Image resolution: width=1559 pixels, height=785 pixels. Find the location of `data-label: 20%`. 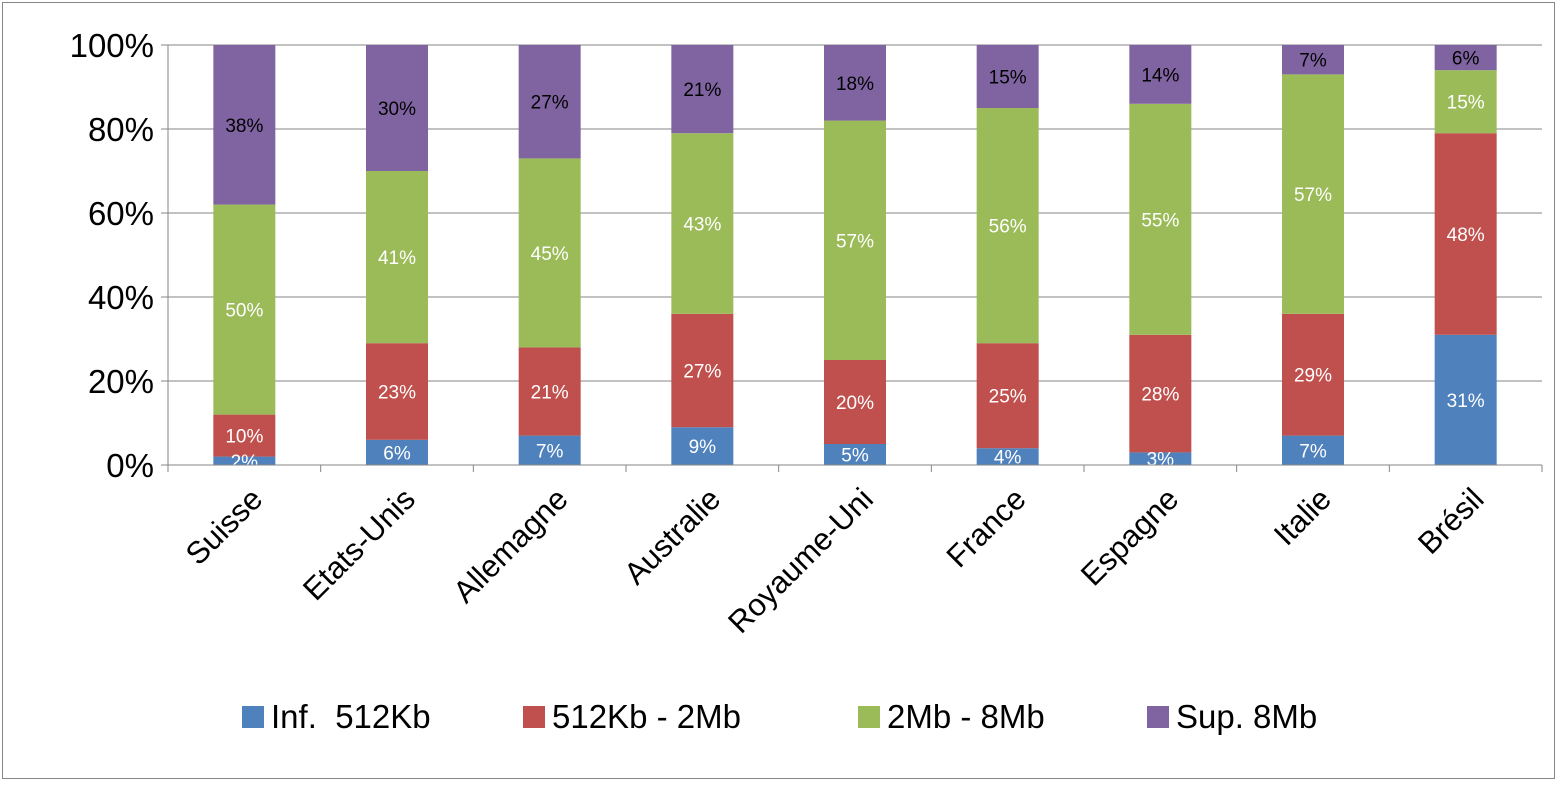

data-label: 20% is located at coordinates (855, 403).